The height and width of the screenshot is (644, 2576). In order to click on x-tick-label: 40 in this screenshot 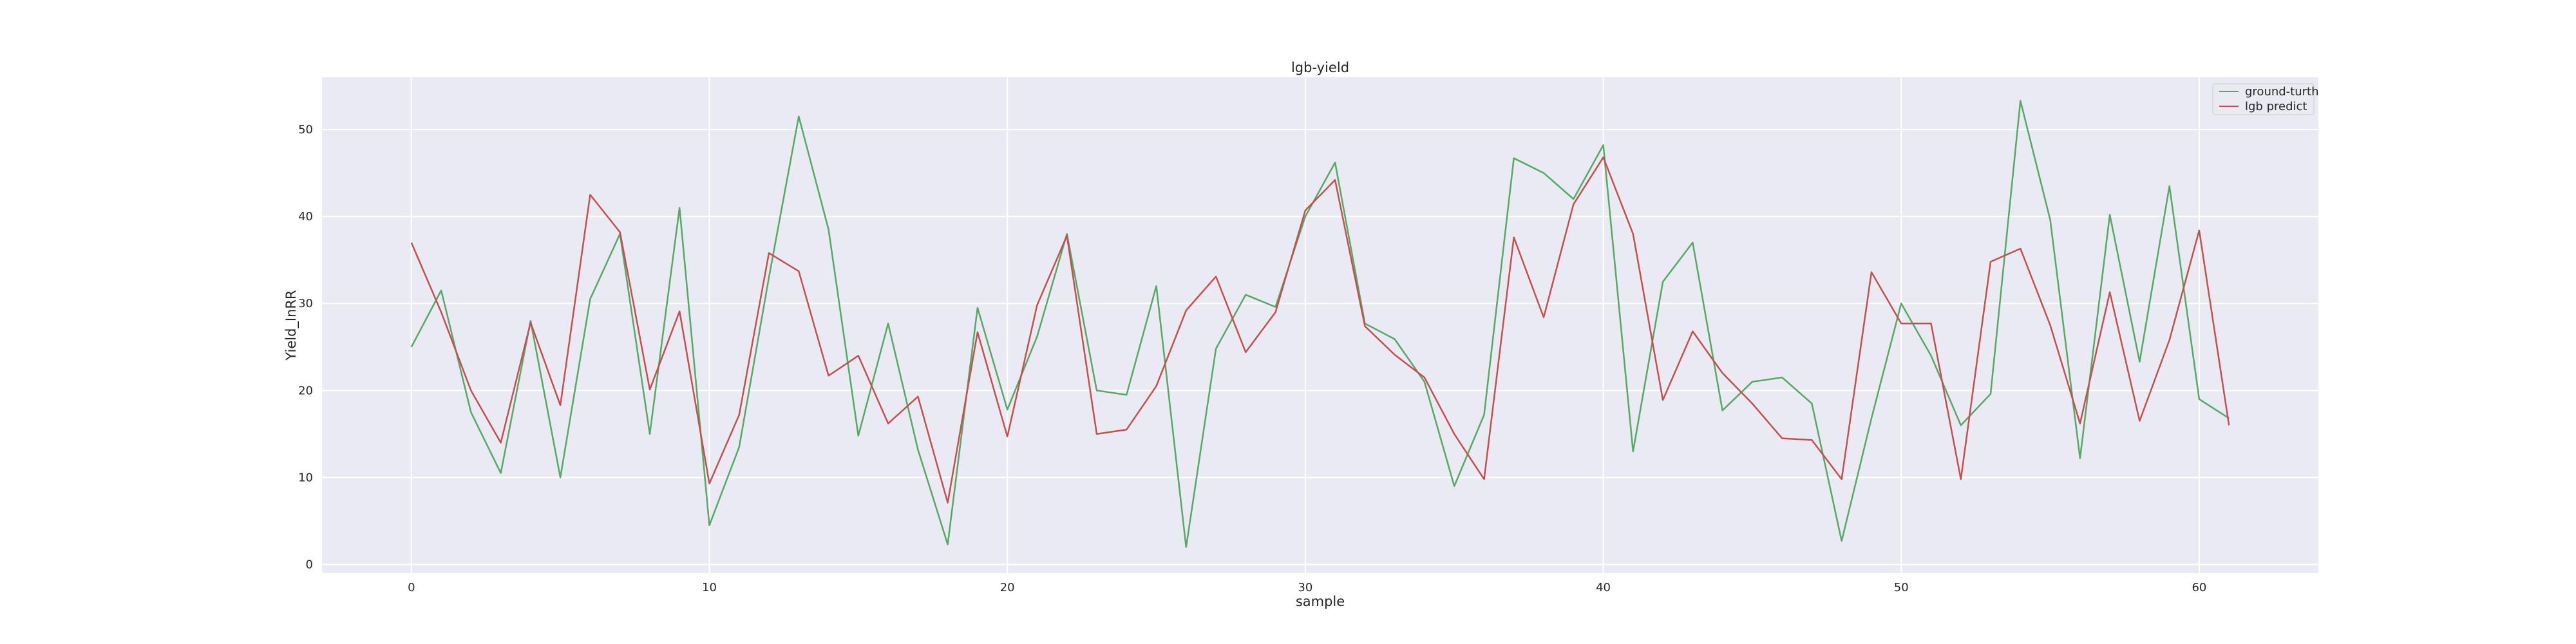, I will do `click(1603, 587)`.